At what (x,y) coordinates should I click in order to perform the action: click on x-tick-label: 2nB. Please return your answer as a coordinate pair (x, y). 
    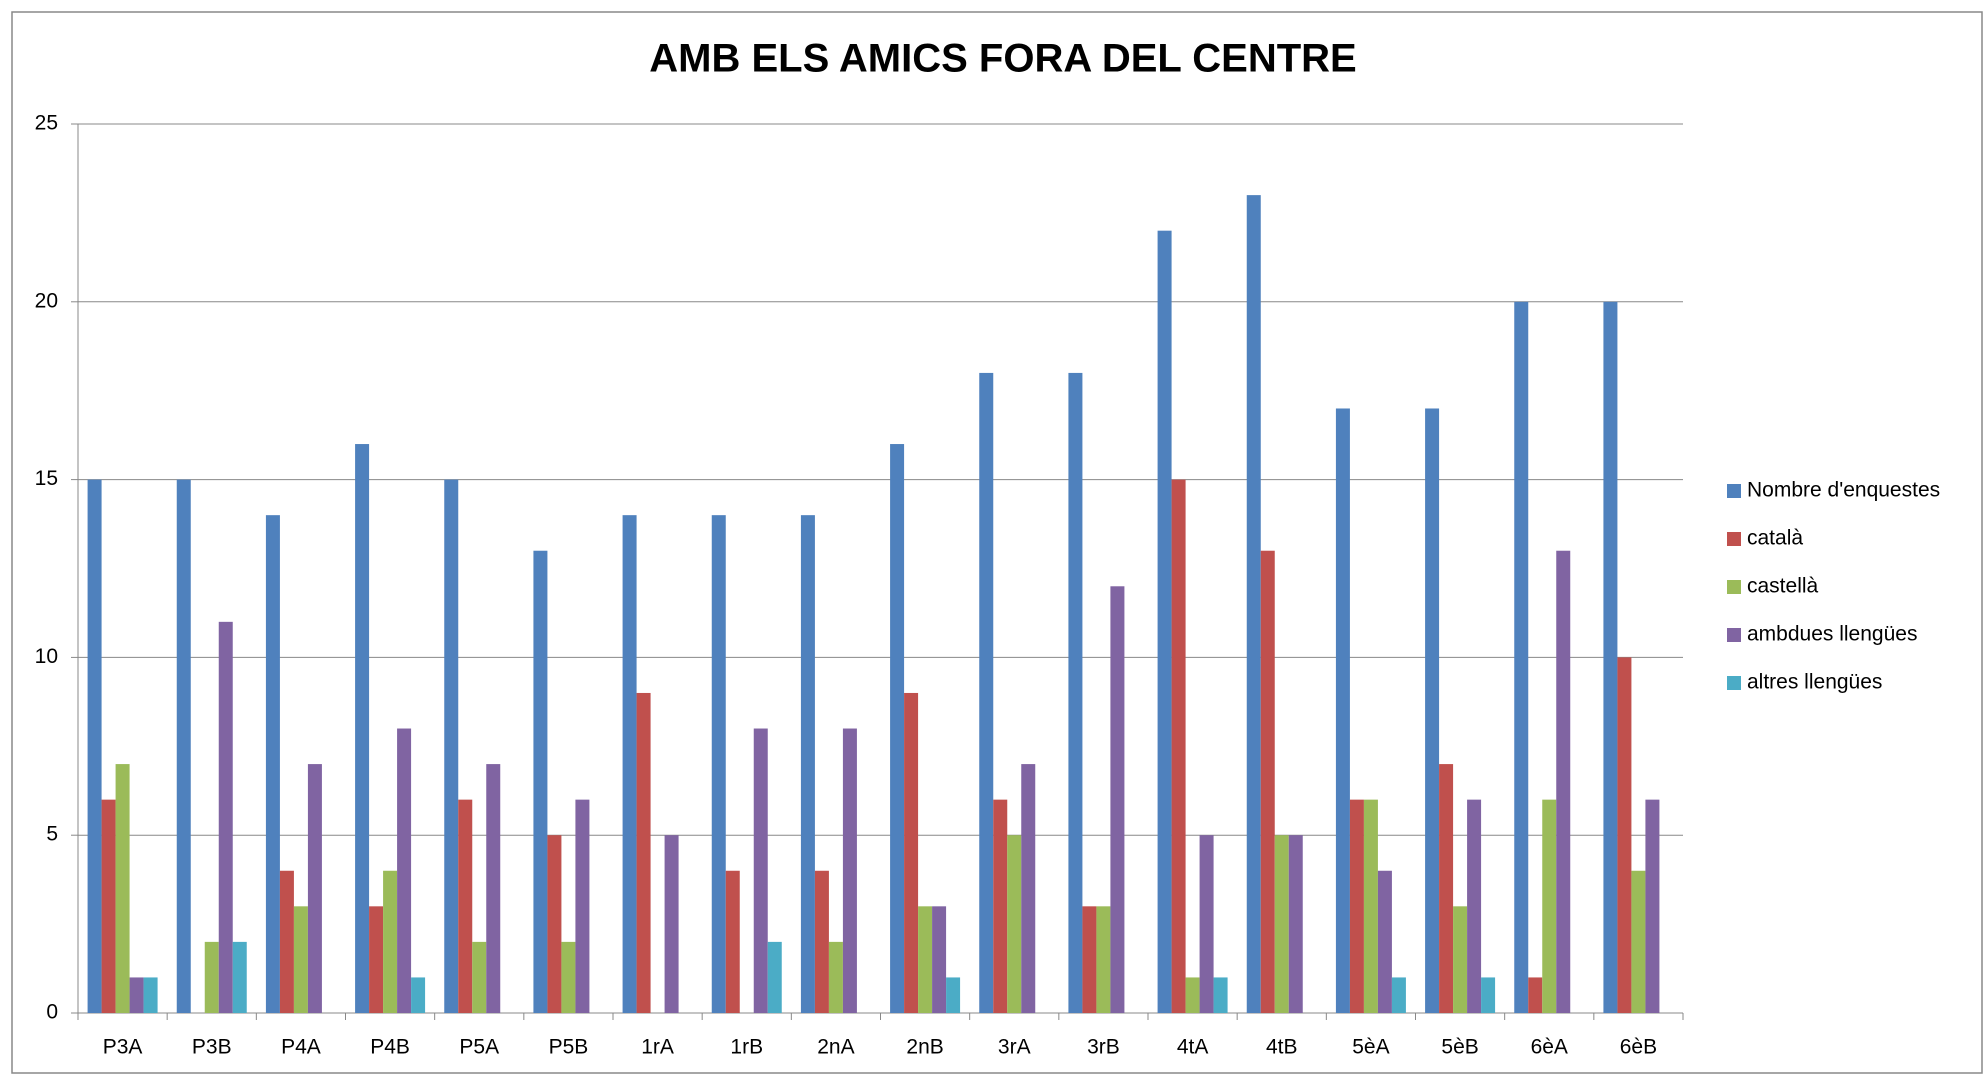
    Looking at the image, I should click on (924, 1047).